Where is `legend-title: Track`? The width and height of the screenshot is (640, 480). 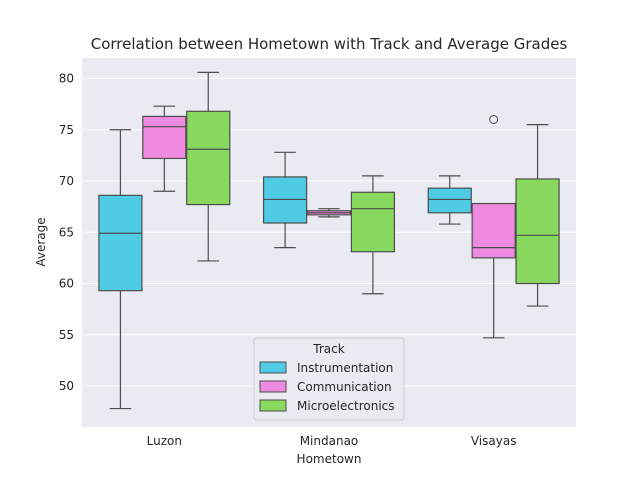
legend-title: Track is located at coordinates (328, 349).